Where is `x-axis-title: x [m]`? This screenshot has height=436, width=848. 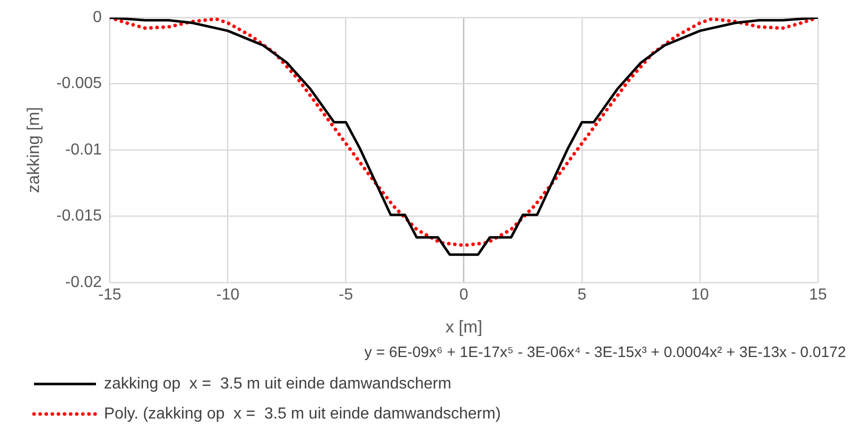 x-axis-title: x [m] is located at coordinates (463, 326).